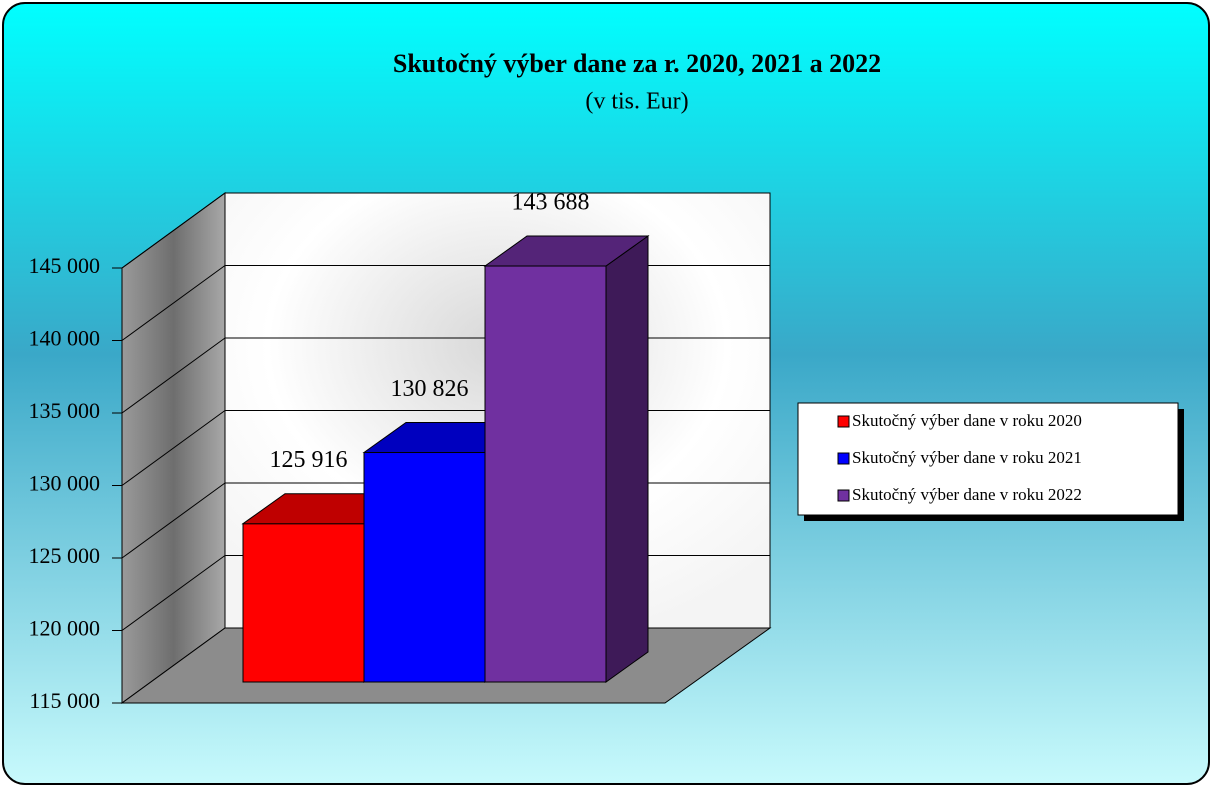 The height and width of the screenshot is (792, 1212). What do you see at coordinates (627, 459) in the screenshot?
I see `bar-side` at bounding box center [627, 459].